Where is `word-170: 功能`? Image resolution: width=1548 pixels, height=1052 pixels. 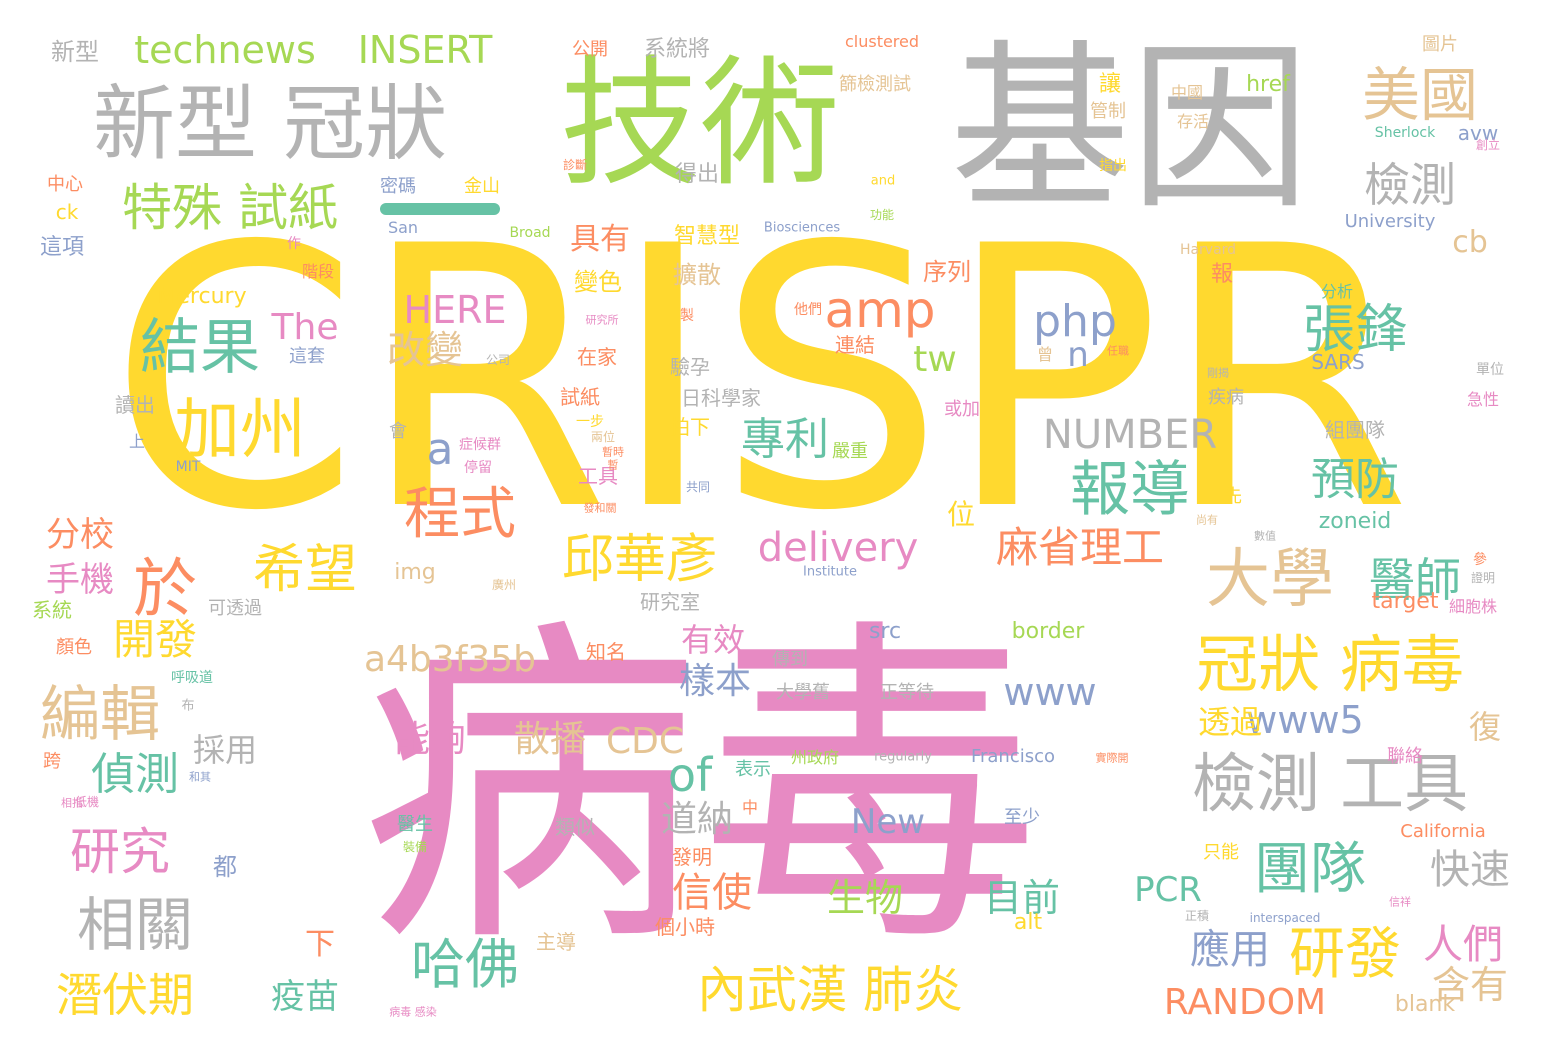 word-170: 功能 is located at coordinates (882, 215).